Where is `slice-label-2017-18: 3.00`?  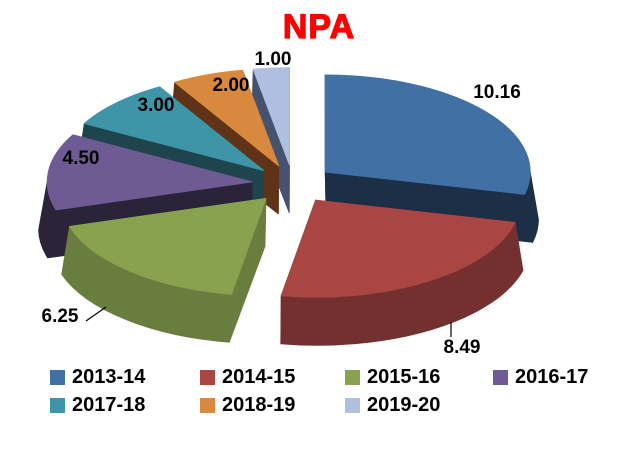 slice-label-2017-18: 3.00 is located at coordinates (156, 105).